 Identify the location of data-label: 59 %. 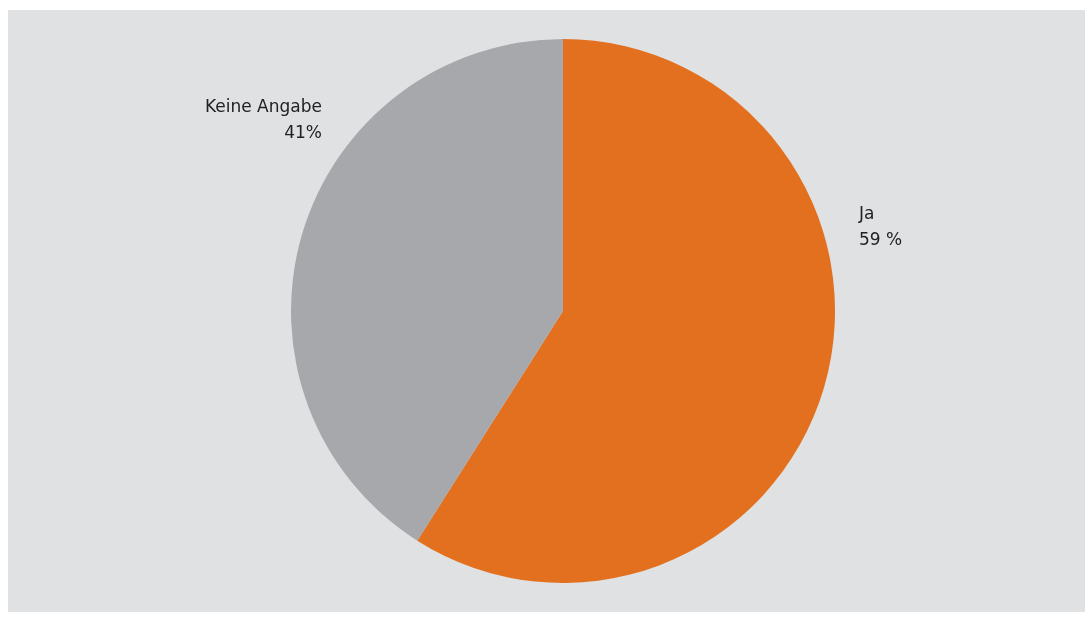
(880, 239).